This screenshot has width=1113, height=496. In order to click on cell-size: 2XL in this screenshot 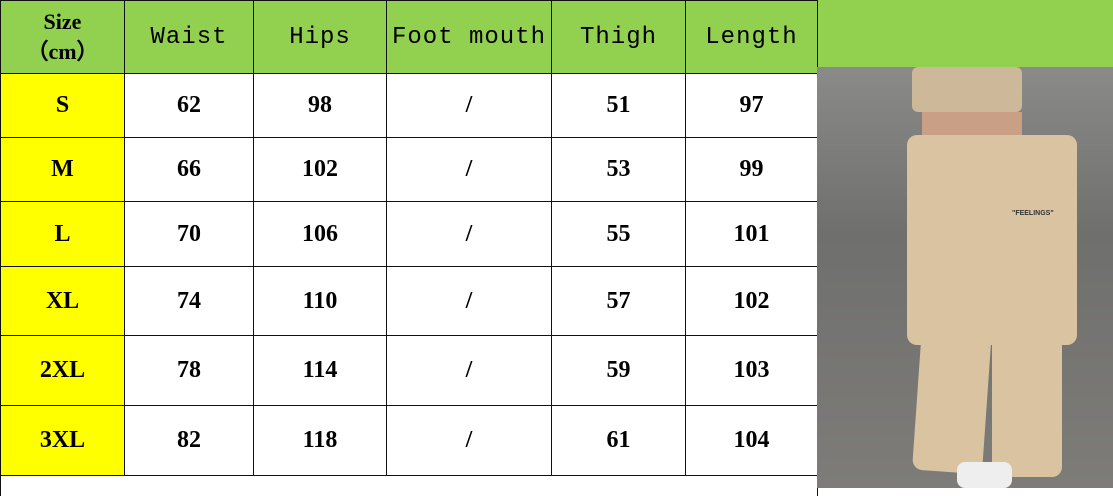, I will do `click(62, 370)`.